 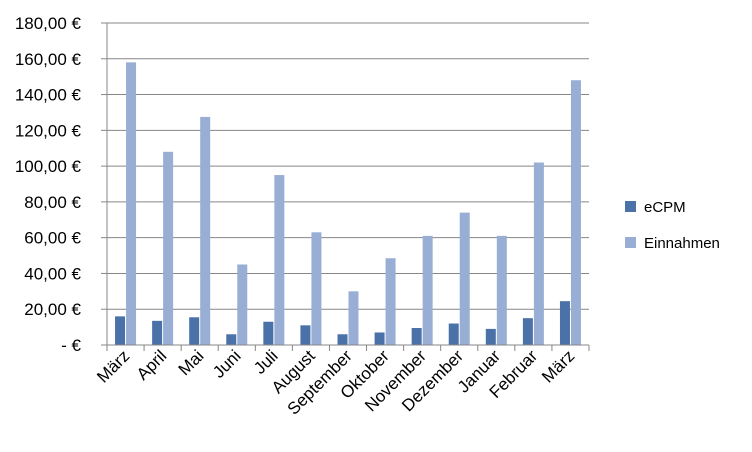 What do you see at coordinates (52, 202) in the screenshot?
I see `y-tick-label: 80,00 €` at bounding box center [52, 202].